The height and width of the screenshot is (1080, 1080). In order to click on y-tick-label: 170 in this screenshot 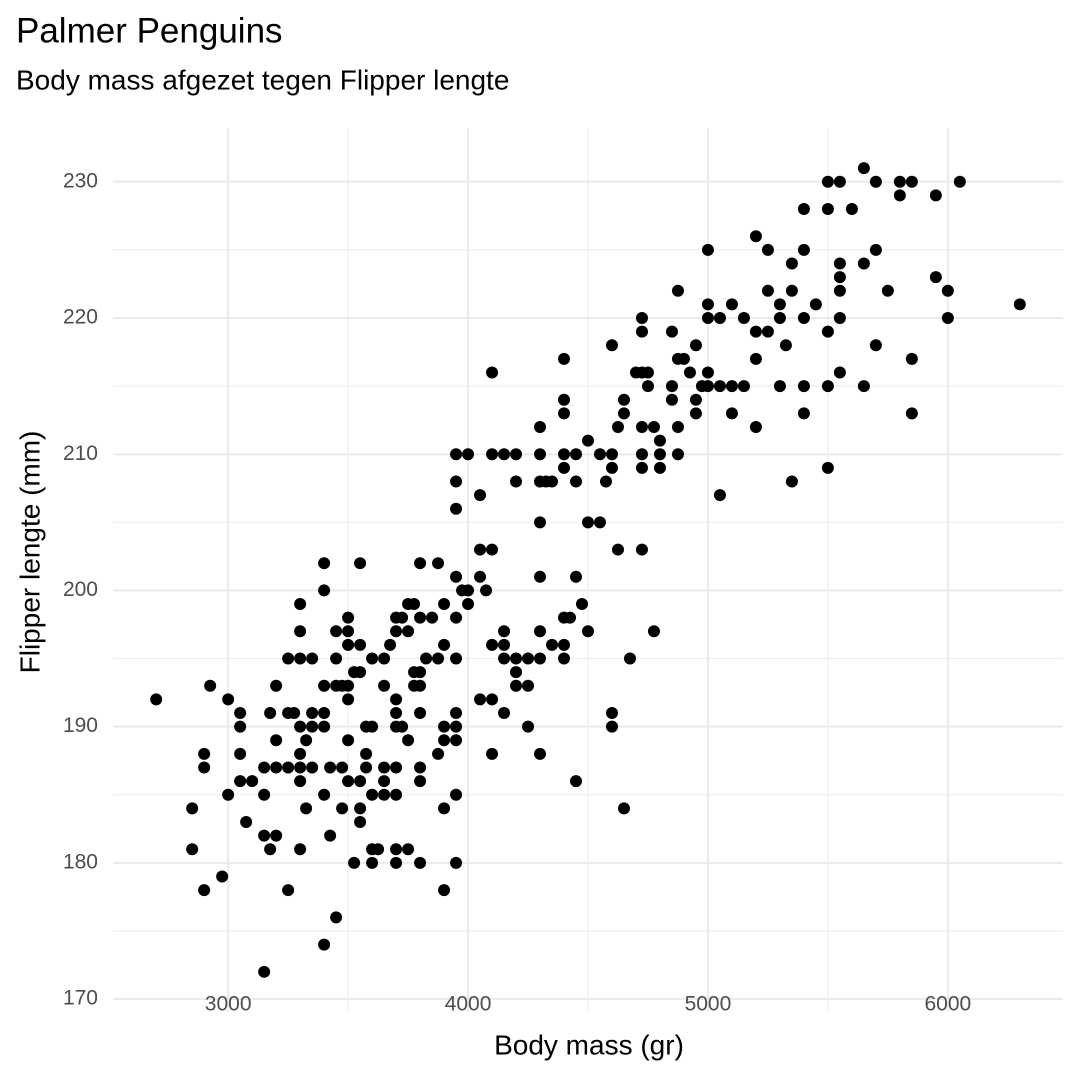, I will do `click(80, 998)`.